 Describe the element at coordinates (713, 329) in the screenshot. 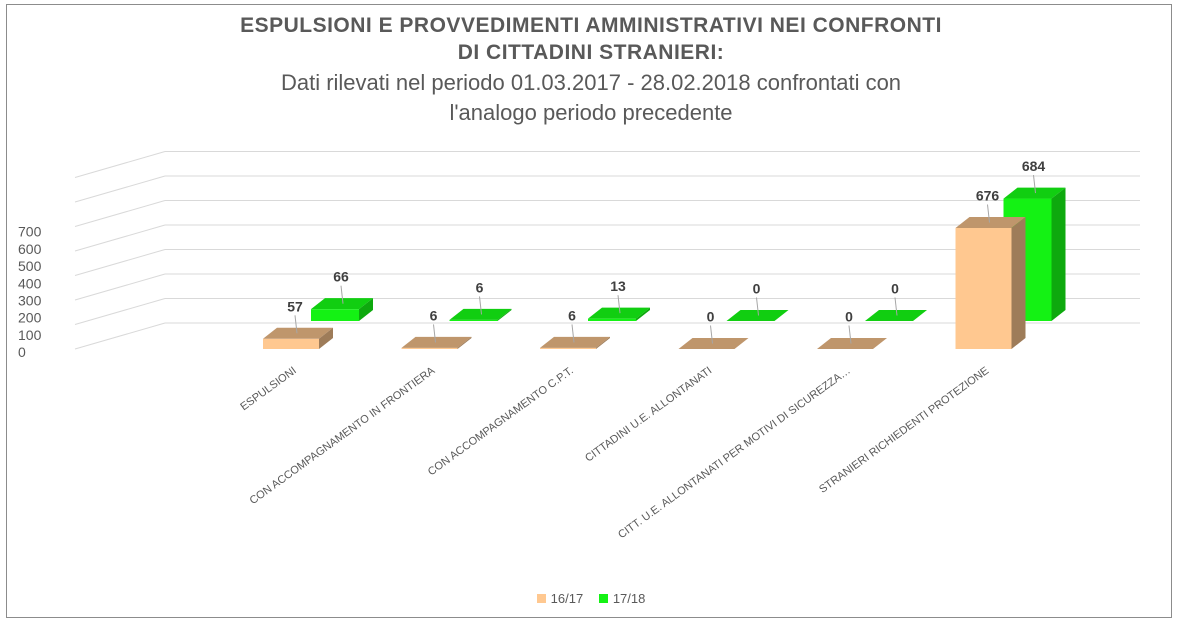

I see `bar-16-17-cittadini-u-e-allontanati: 0` at that location.